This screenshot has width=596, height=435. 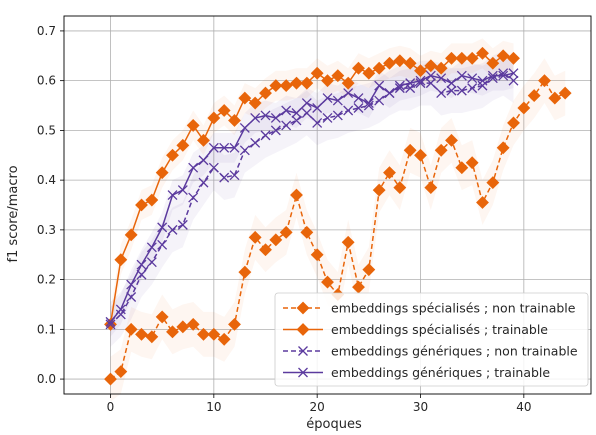 What do you see at coordinates (13, 213) in the screenshot?
I see `y-axis-label: f1 score/macro` at bounding box center [13, 213].